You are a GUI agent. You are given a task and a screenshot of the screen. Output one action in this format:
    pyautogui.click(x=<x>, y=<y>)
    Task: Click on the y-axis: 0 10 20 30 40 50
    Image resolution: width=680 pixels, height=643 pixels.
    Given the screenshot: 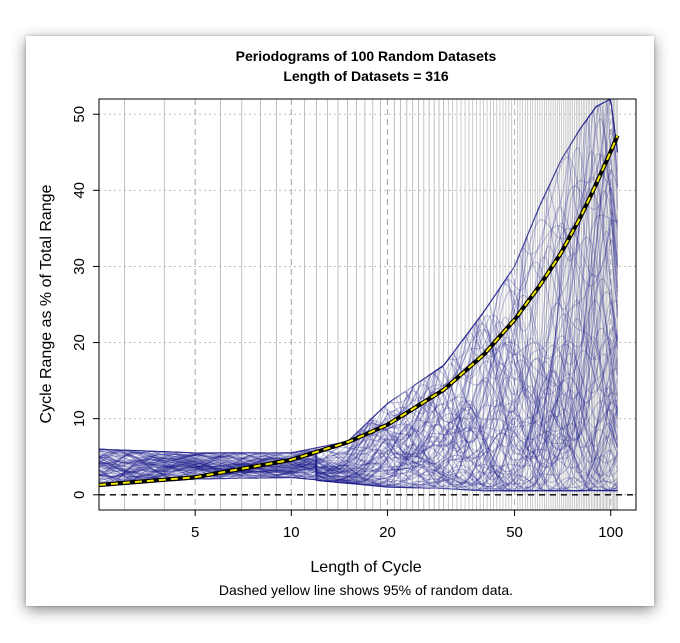 What is the action you would take?
    pyautogui.click(x=85, y=302)
    